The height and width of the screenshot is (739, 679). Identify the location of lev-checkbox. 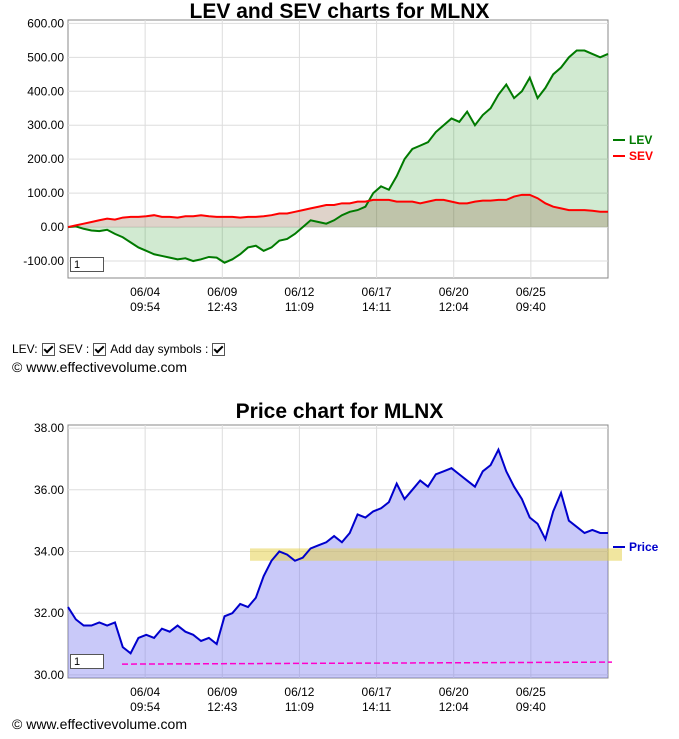
(48, 349).